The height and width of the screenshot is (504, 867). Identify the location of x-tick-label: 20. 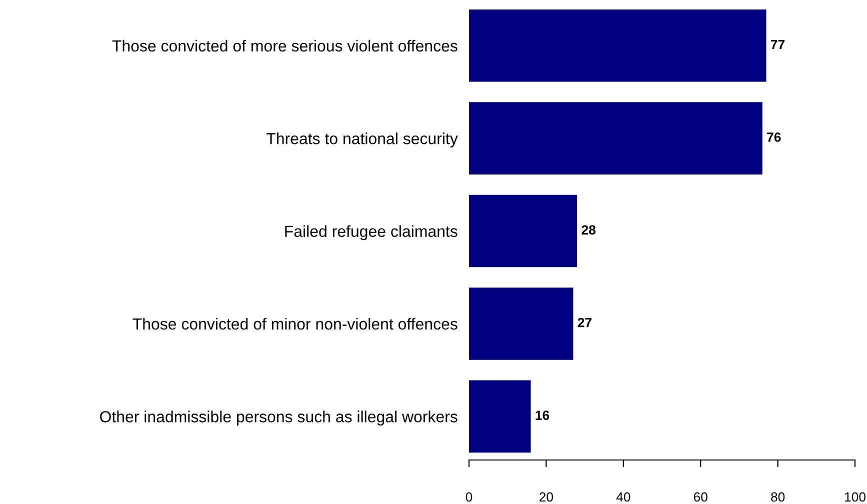
(547, 497).